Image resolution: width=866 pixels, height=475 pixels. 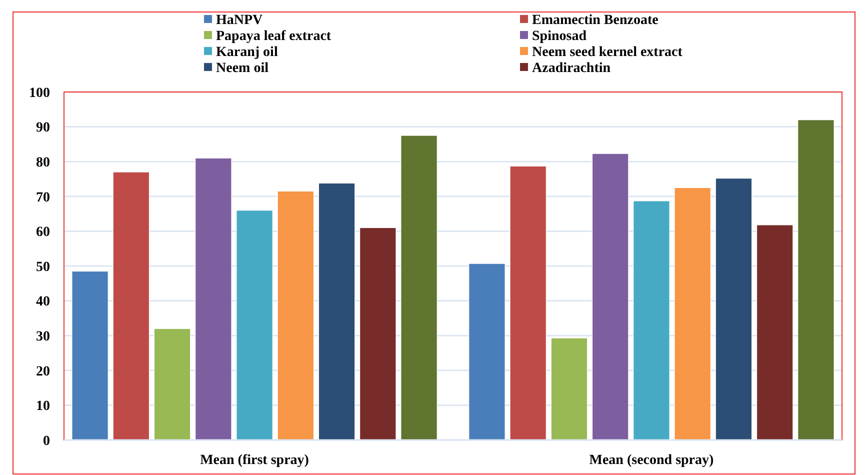 I want to click on legend-label: Emamectin Benzoate, so click(x=595, y=20).